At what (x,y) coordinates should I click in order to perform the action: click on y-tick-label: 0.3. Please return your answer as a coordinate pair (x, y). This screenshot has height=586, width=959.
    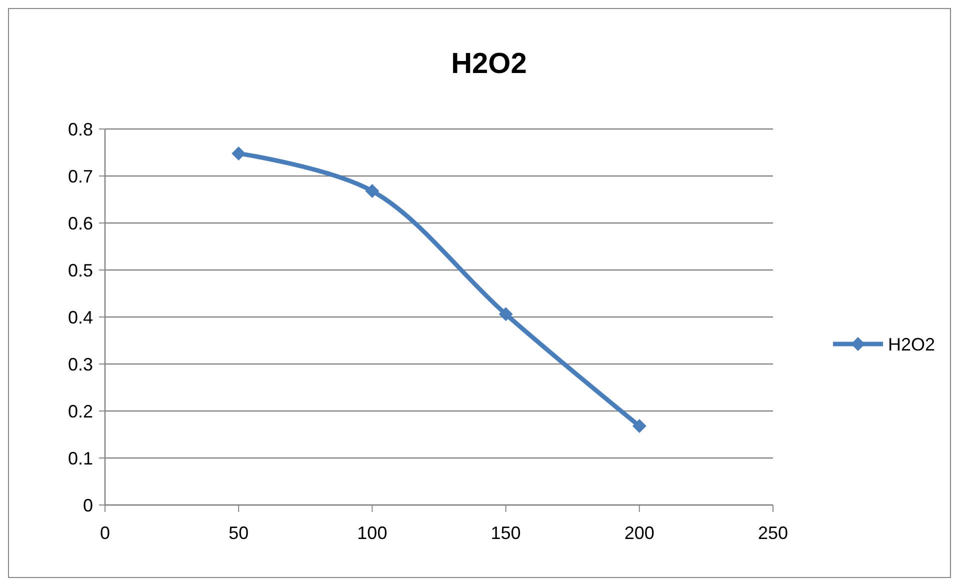
    Looking at the image, I should click on (80, 364).